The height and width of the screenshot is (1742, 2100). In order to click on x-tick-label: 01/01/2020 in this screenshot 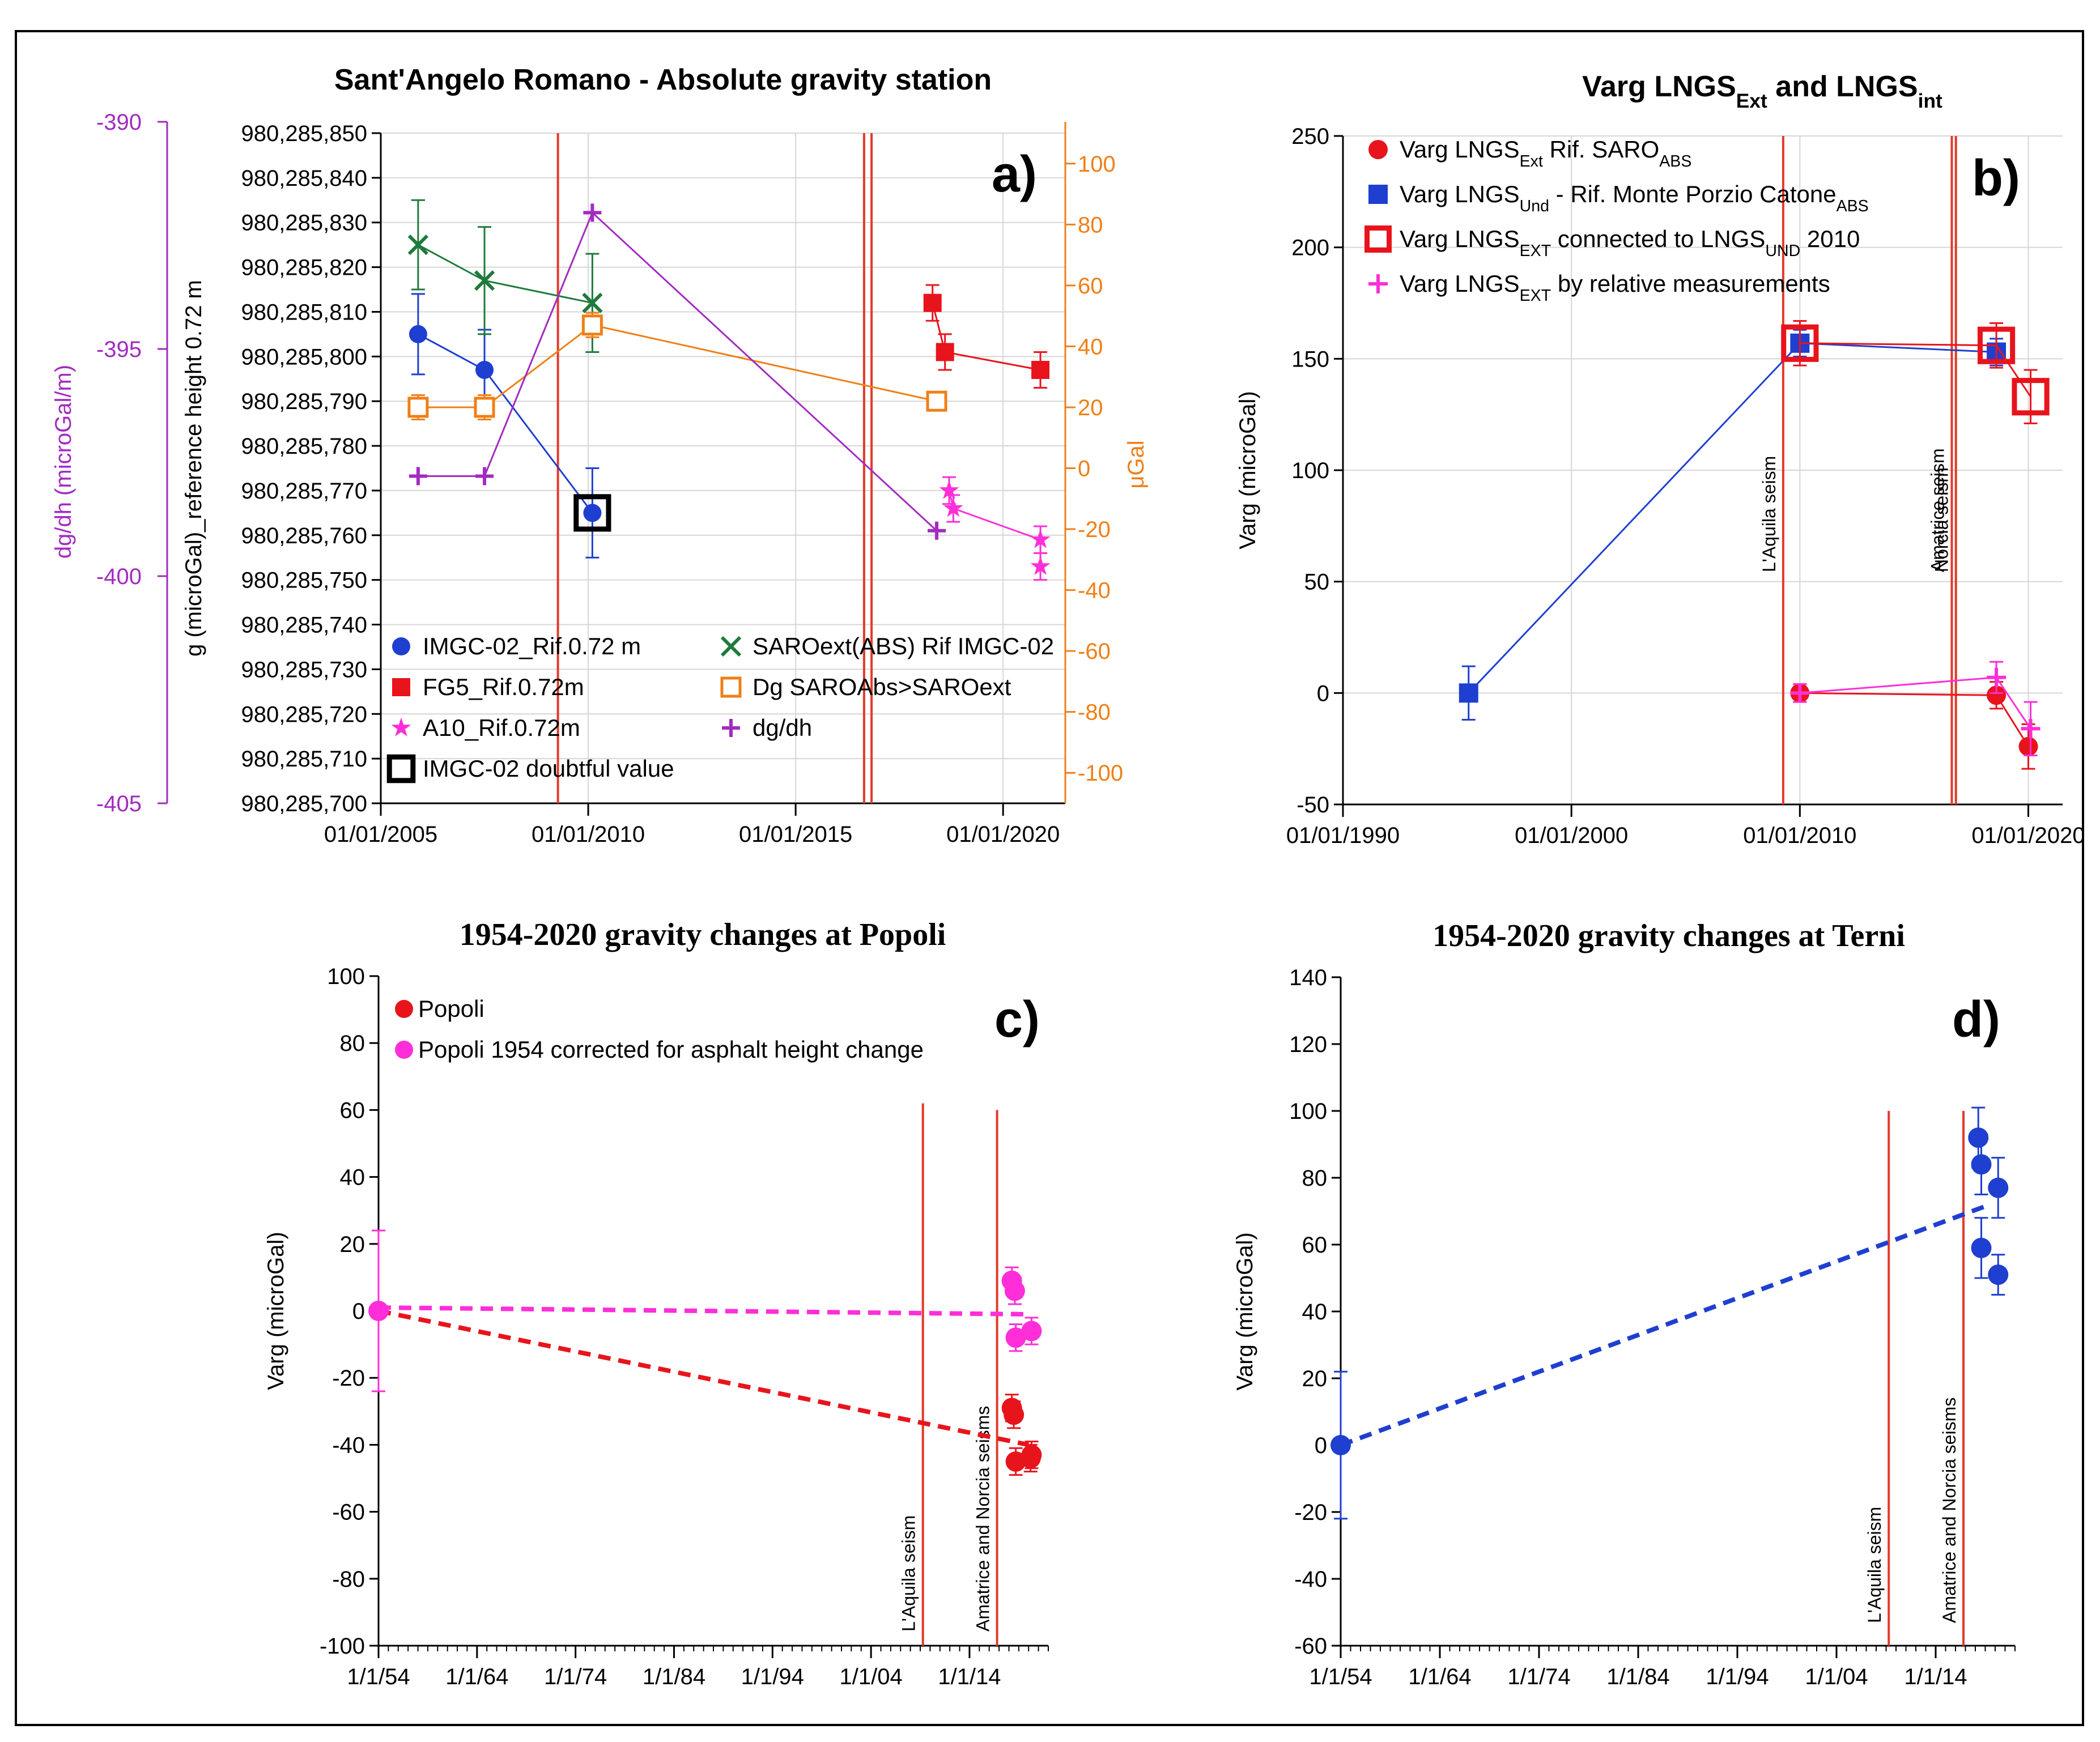, I will do `click(2028, 835)`.